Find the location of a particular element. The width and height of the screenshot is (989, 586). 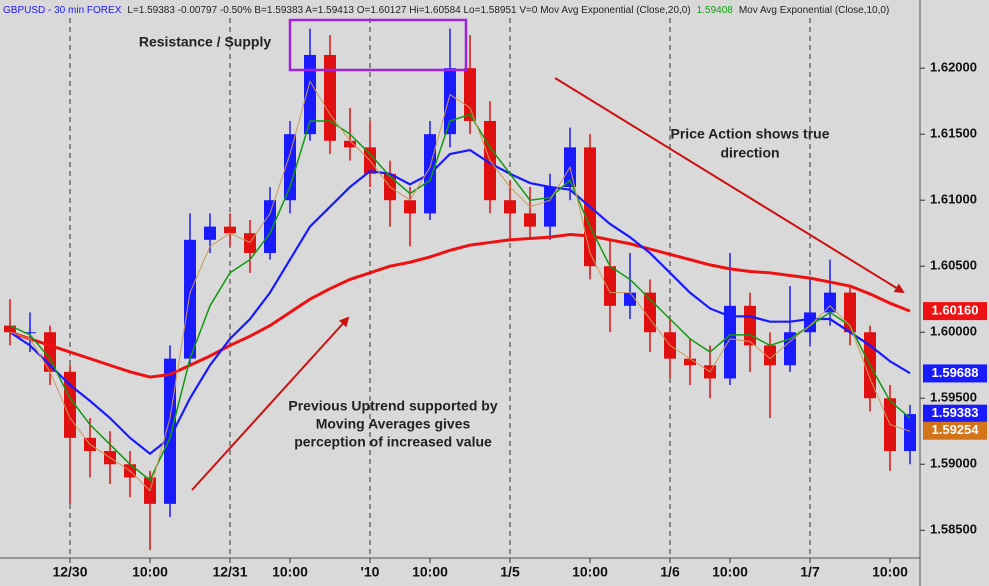

x-tick-label: 1/7 is located at coordinates (810, 572).